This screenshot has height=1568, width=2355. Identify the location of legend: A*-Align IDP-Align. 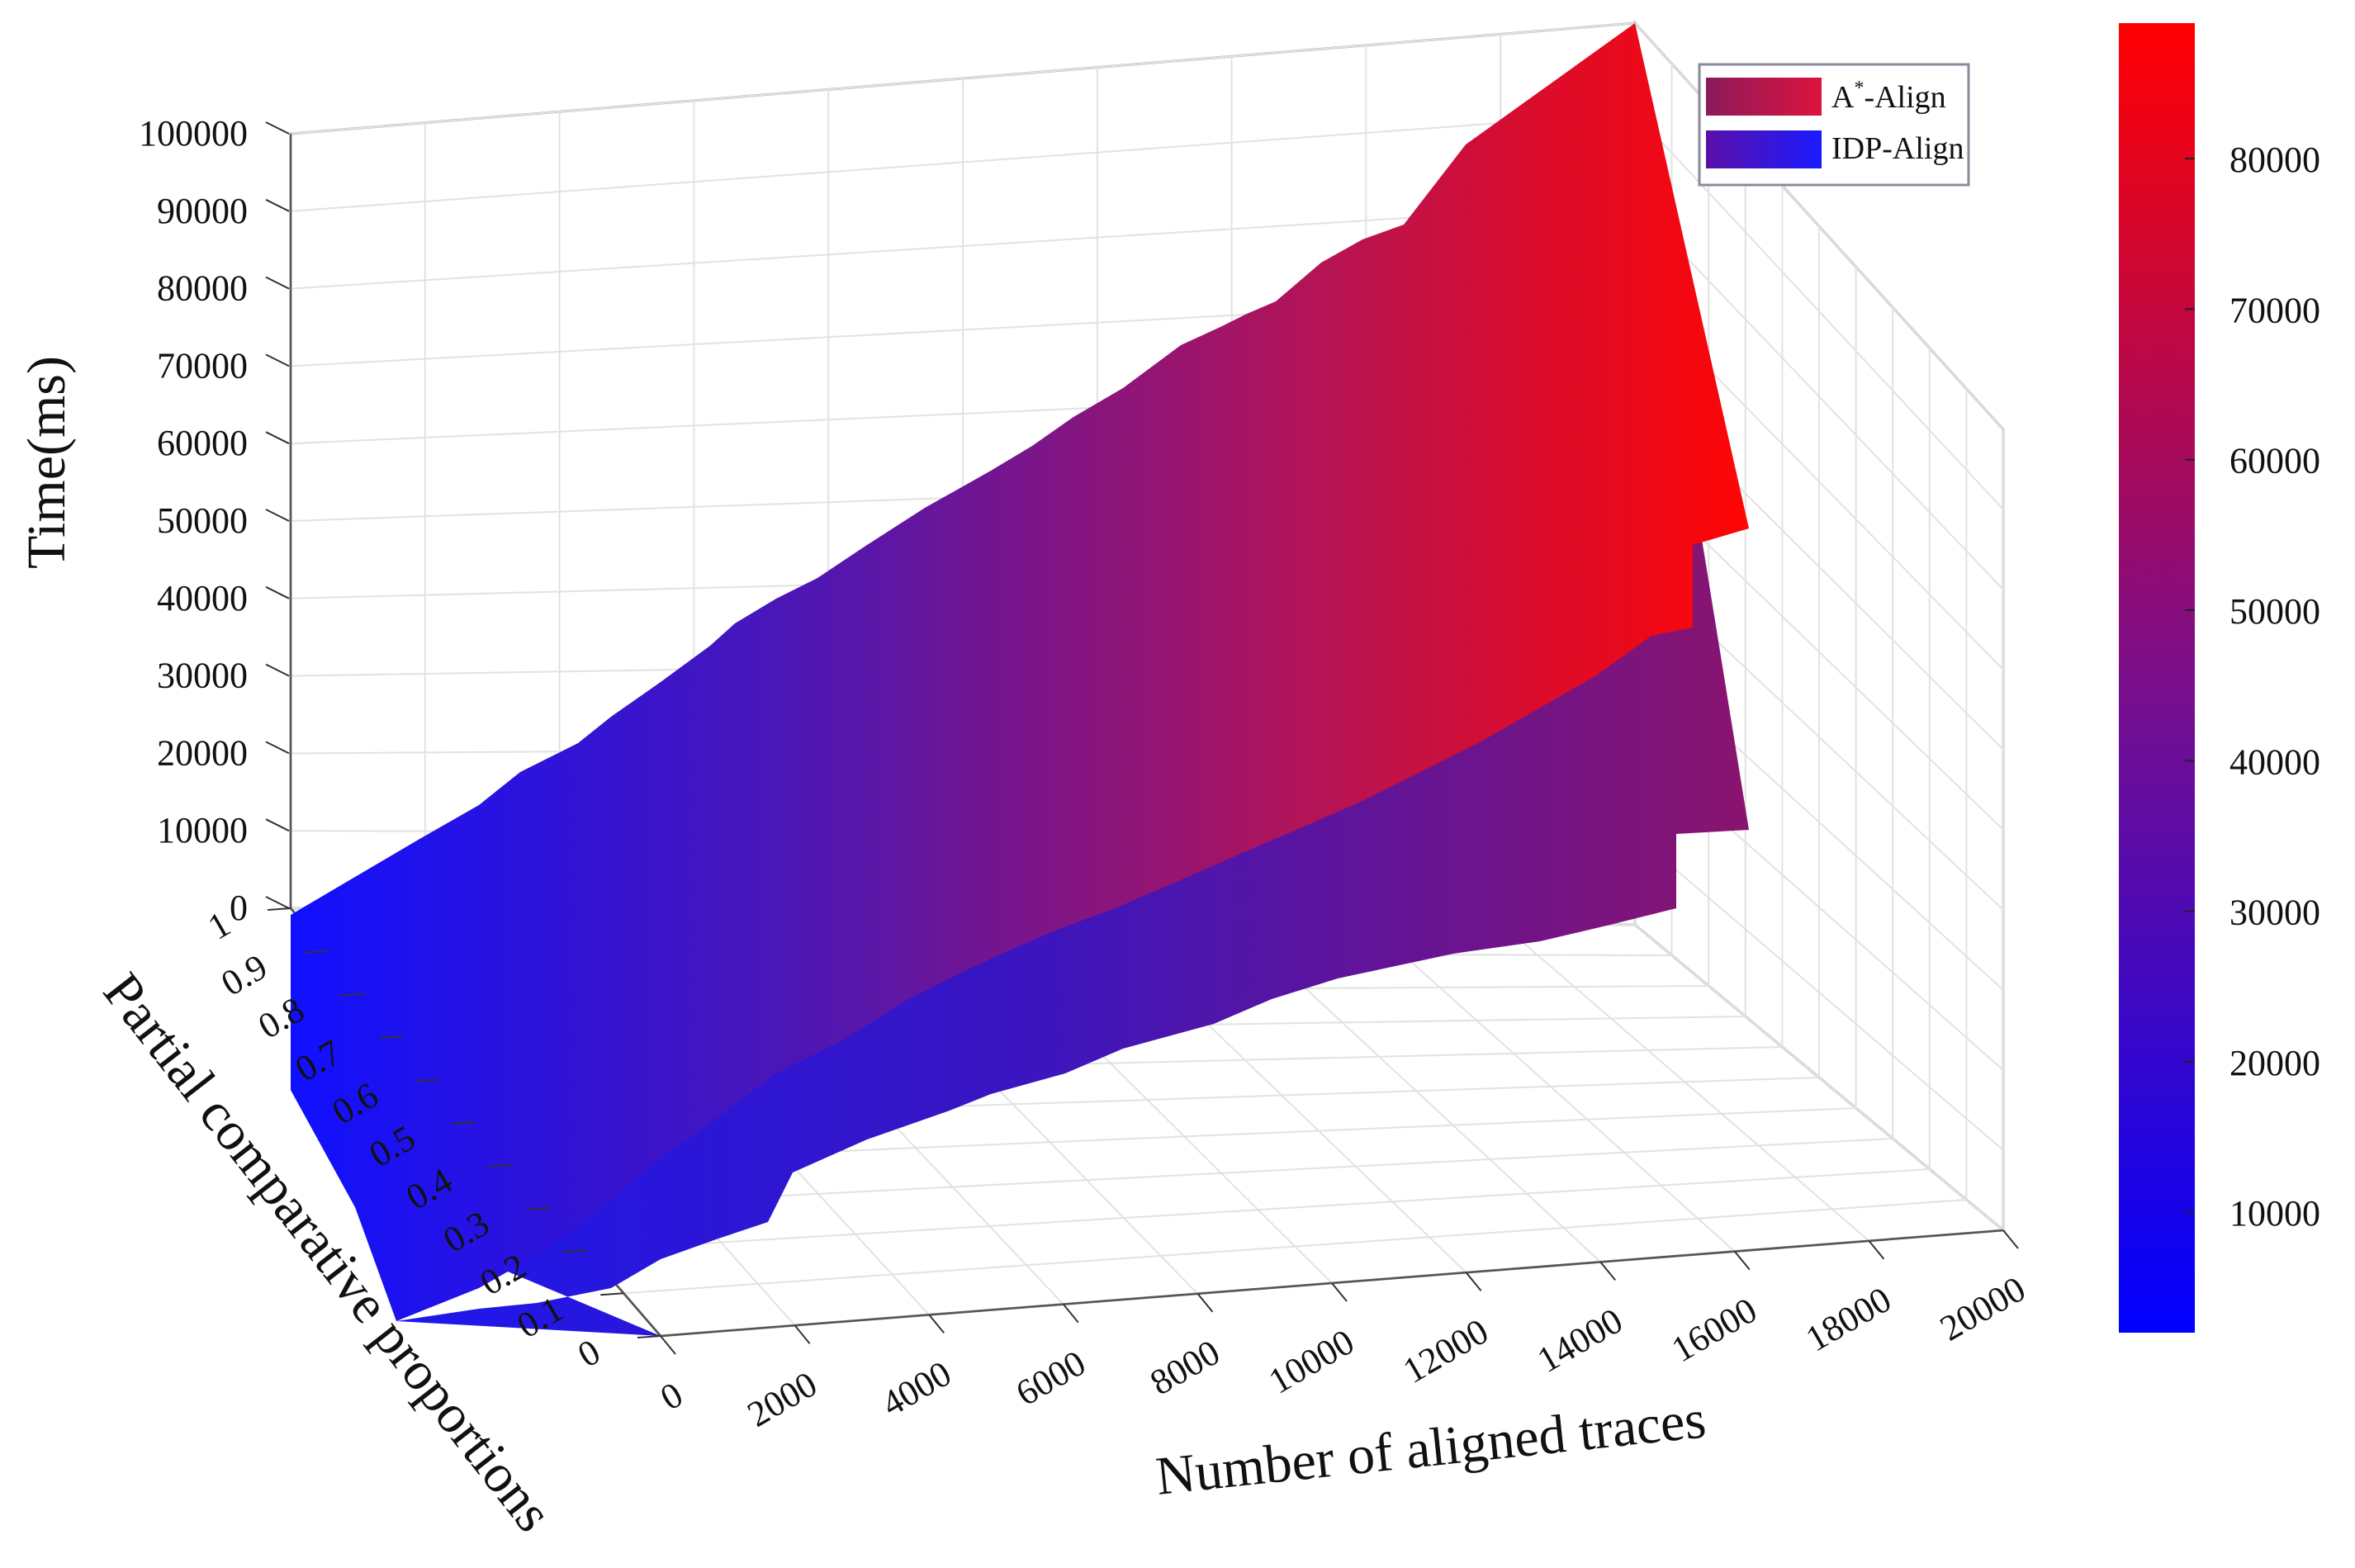
(1834, 125).